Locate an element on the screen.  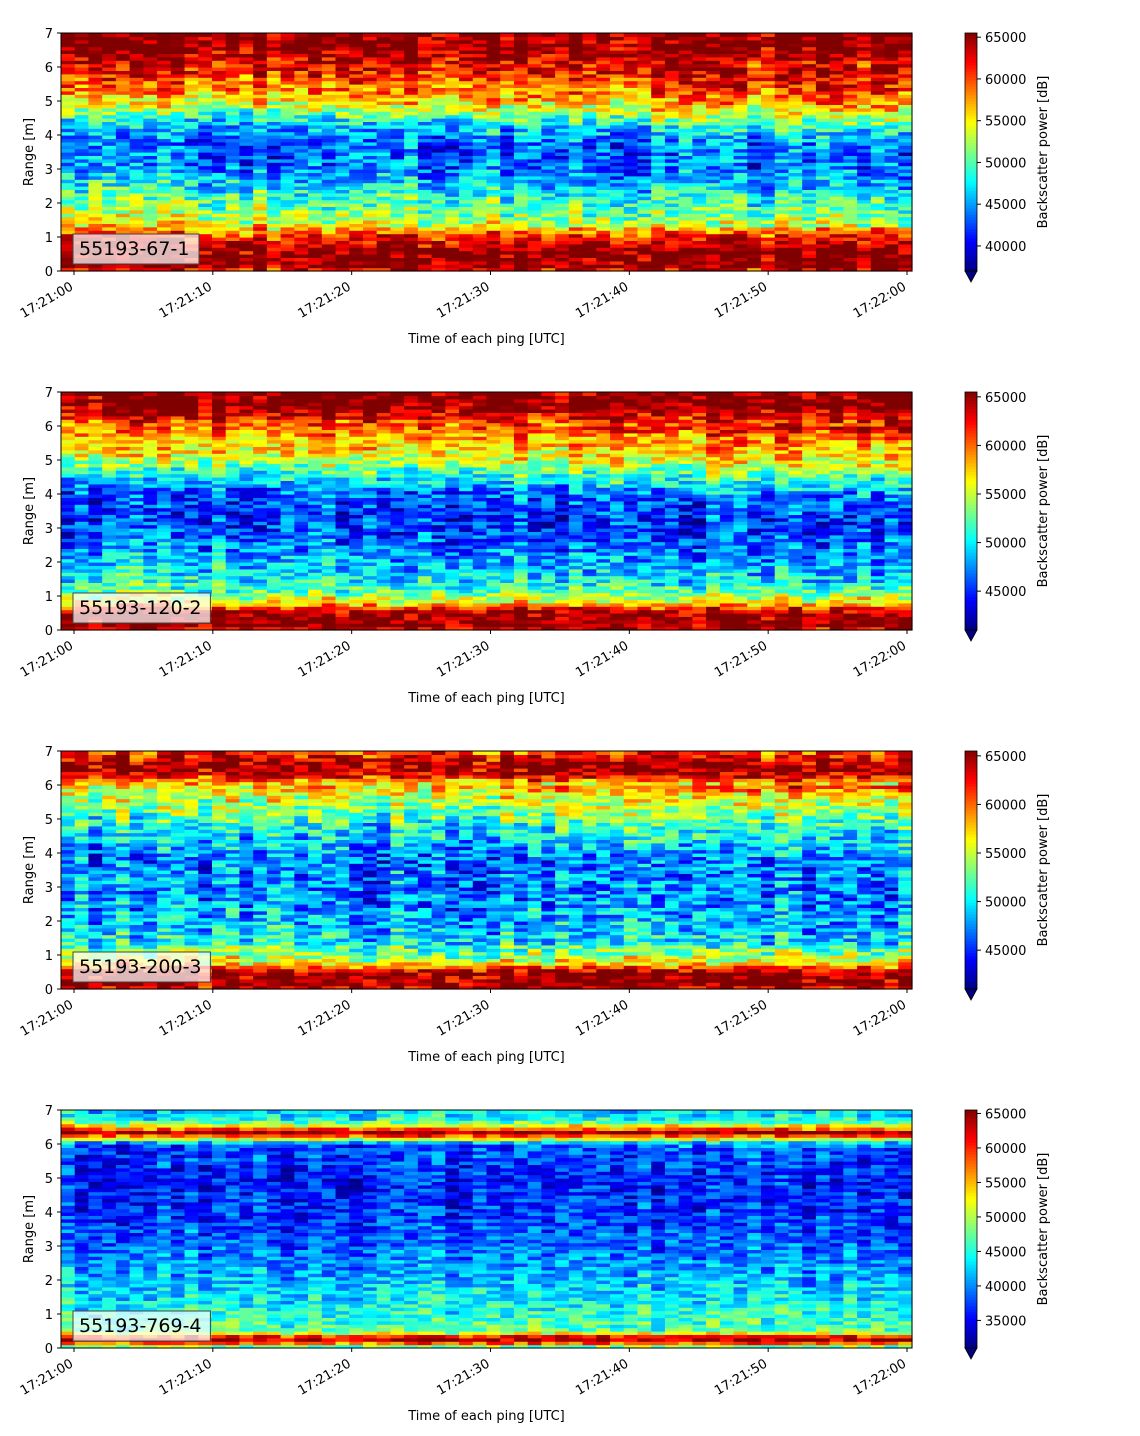
x-tick-label: 17:21:10 is located at coordinates (186, 300).